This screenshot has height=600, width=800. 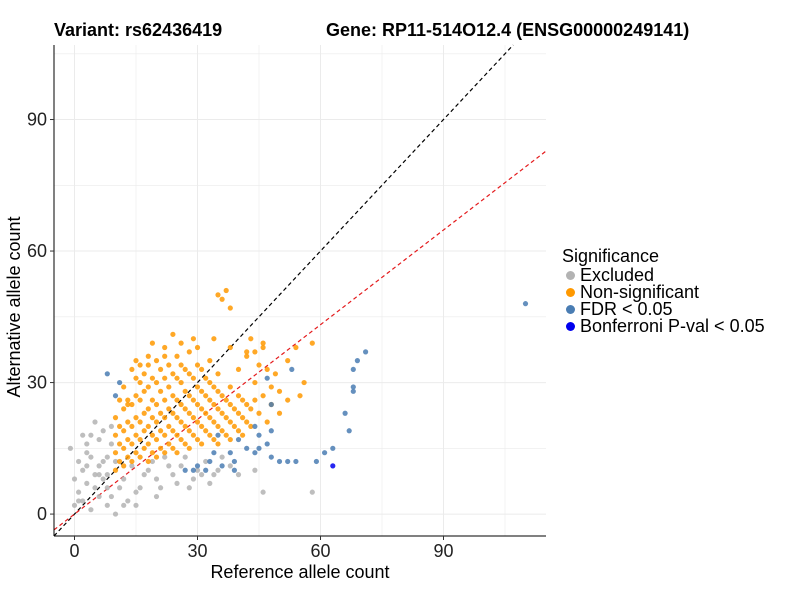 What do you see at coordinates (14, 306) in the screenshot?
I see `y-axis-title: Alternative allele count` at bounding box center [14, 306].